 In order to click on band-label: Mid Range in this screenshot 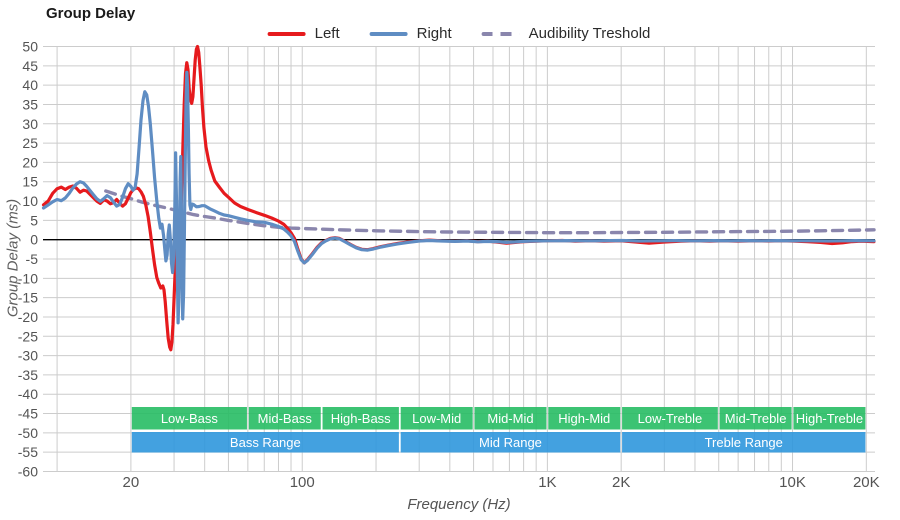, I will do `click(510, 442)`.